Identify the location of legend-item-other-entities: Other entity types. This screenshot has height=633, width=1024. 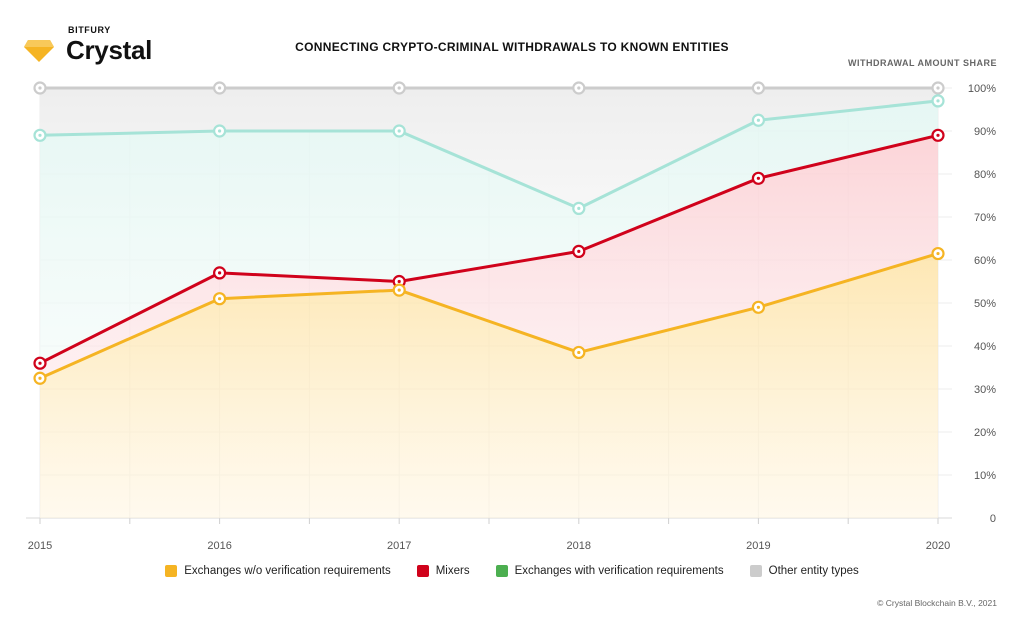
(804, 571).